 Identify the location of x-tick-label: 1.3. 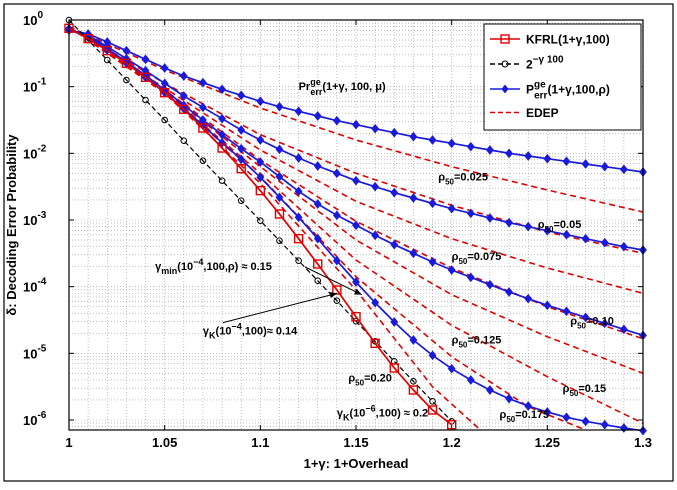
(643, 442).